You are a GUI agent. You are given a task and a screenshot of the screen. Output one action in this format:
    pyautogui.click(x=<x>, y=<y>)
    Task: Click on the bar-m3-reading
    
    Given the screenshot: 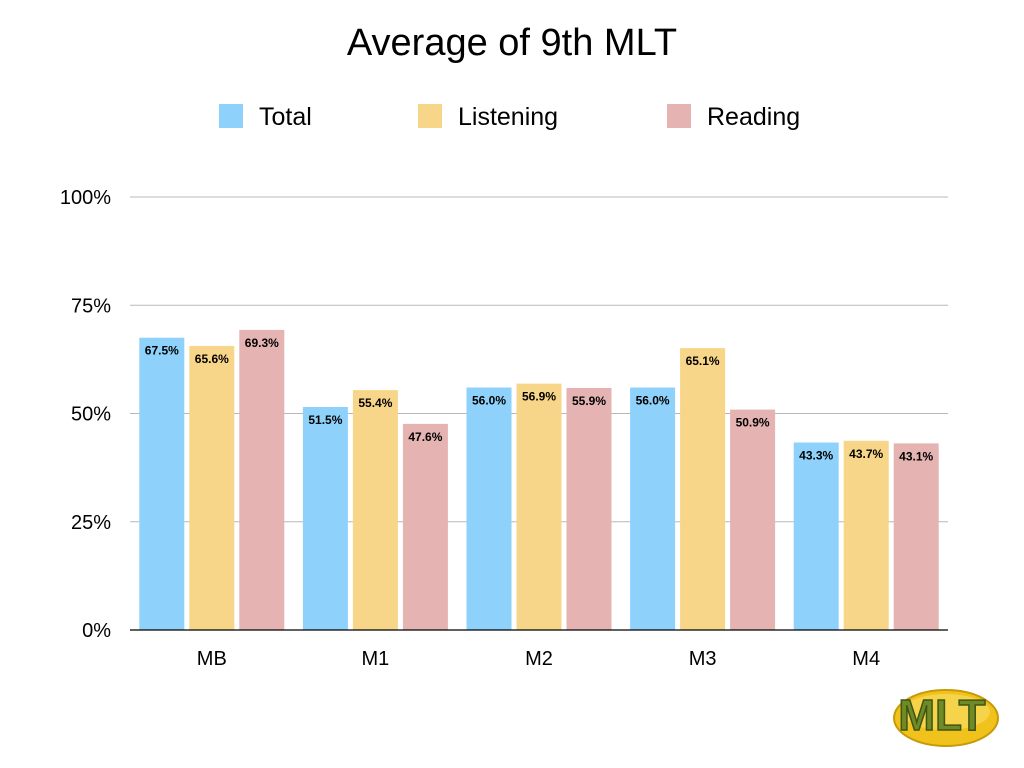 What is the action you would take?
    pyautogui.click(x=753, y=519)
    